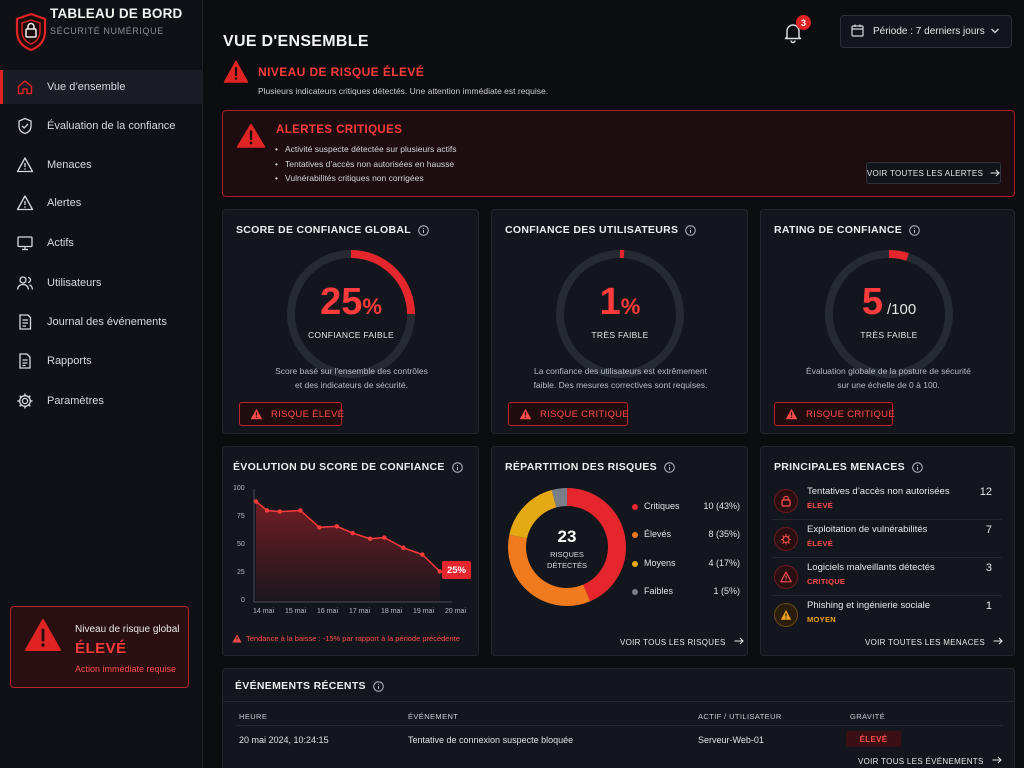 Image resolution: width=1024 pixels, height=768 pixels. Describe the element at coordinates (239, 488) in the screenshot. I see `y-tick-label: 100` at that location.